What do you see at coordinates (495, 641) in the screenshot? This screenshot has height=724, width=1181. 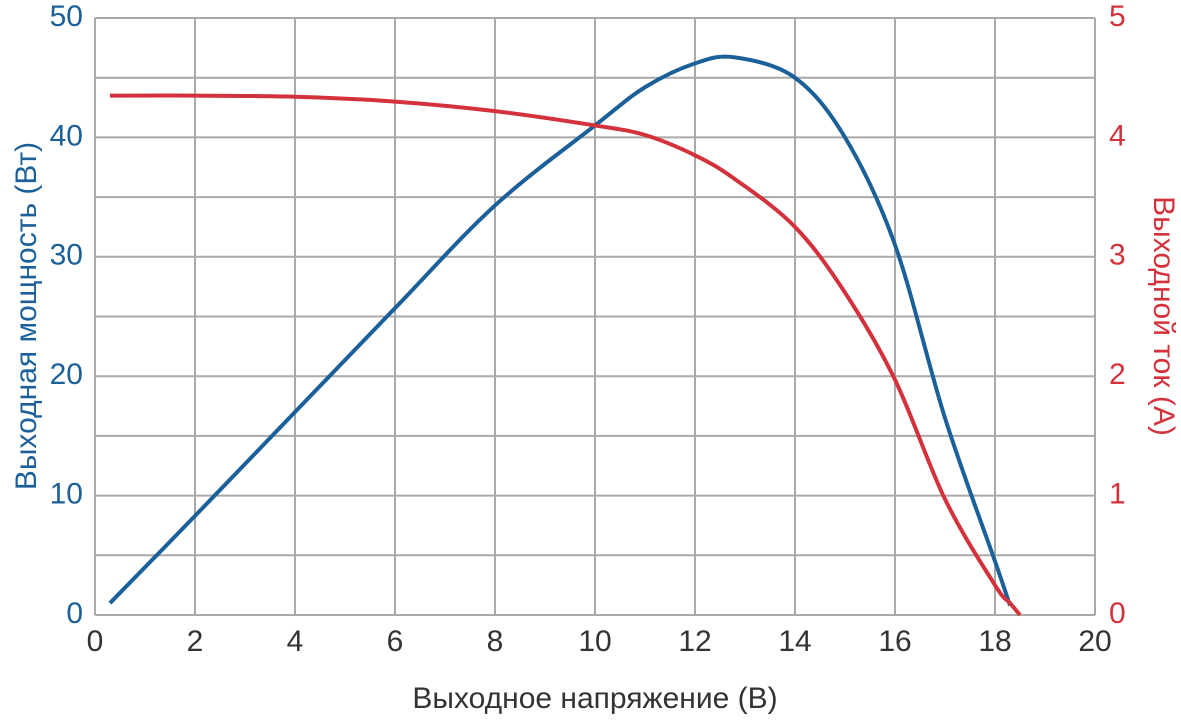 I see `x-tick-label: 8` at bounding box center [495, 641].